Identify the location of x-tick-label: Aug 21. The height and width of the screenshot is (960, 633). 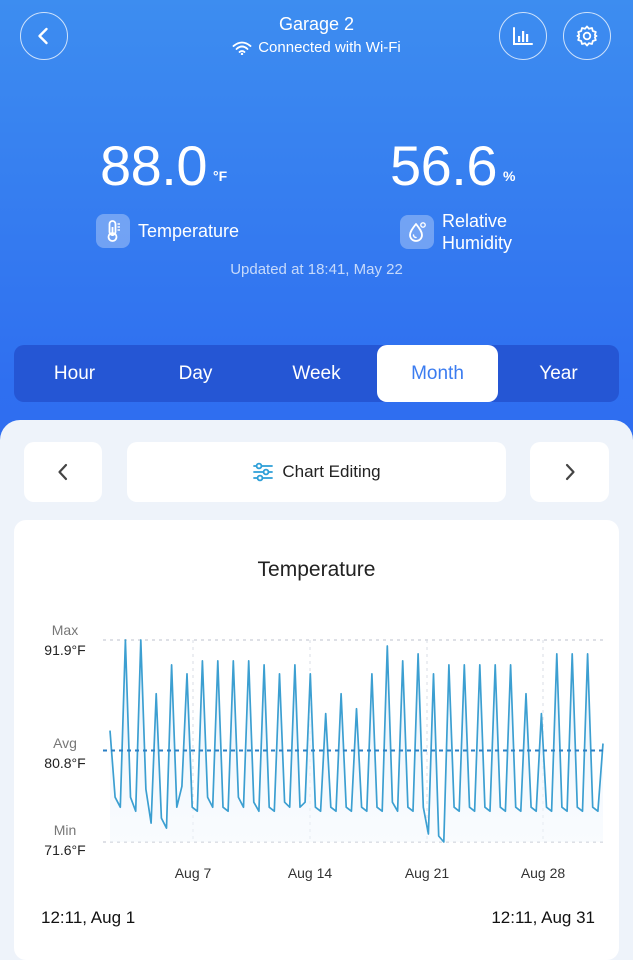
(427, 873).